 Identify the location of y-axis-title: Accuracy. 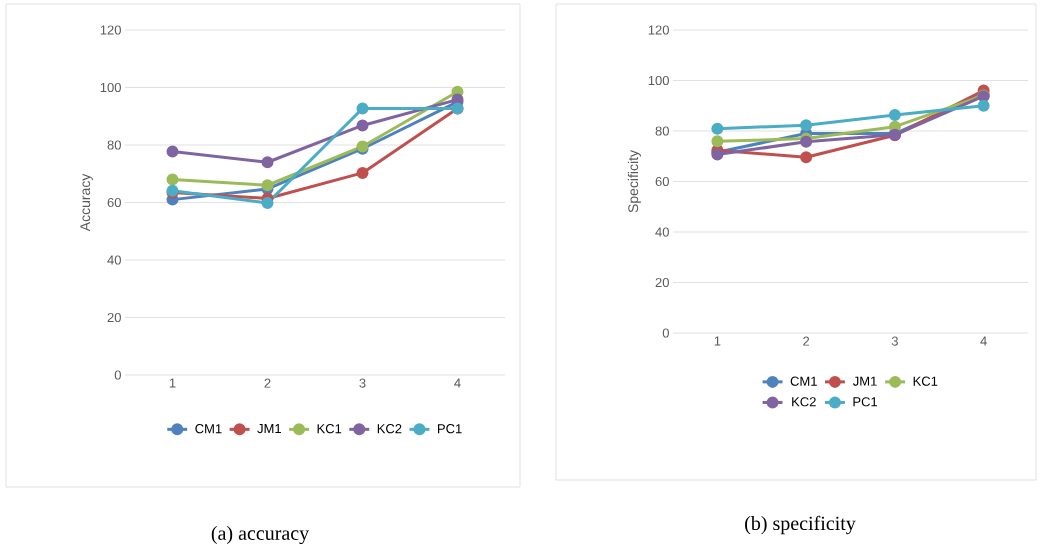
(86, 202).